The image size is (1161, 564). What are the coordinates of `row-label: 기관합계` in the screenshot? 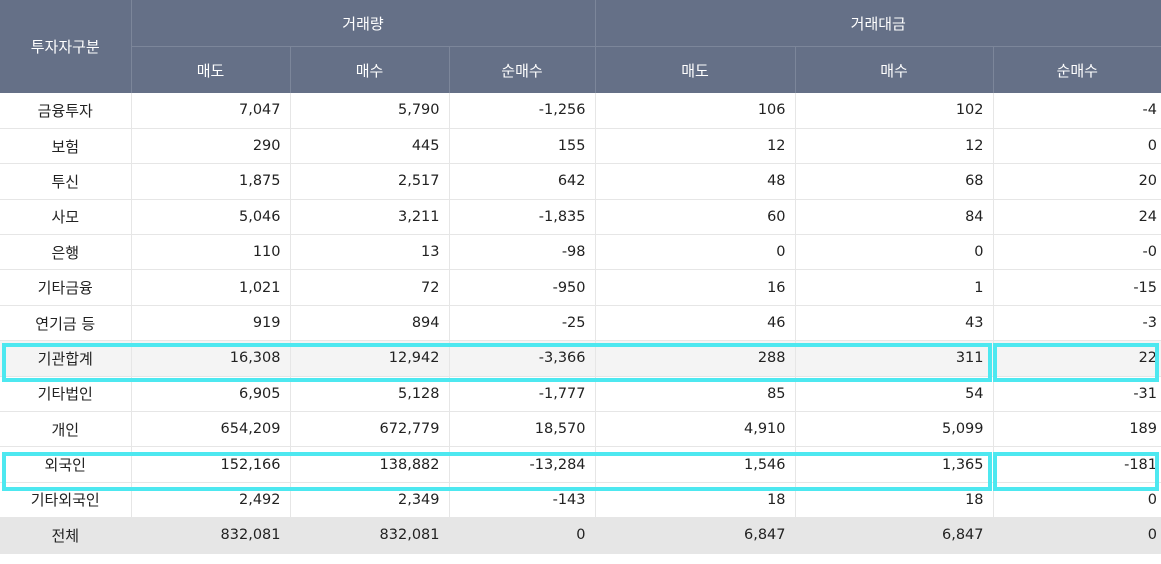 It's located at (66, 358).